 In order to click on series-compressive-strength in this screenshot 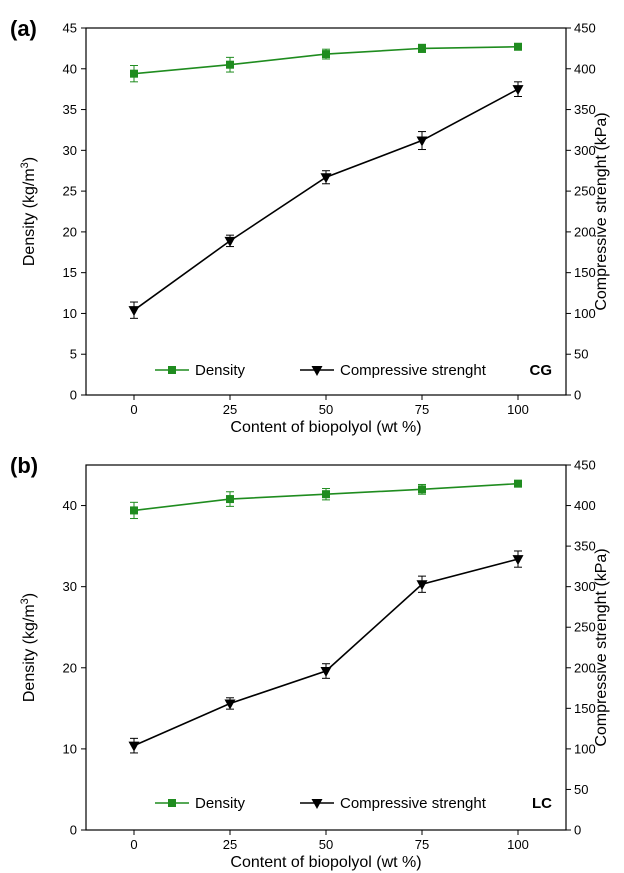, I will do `click(326, 652)`.